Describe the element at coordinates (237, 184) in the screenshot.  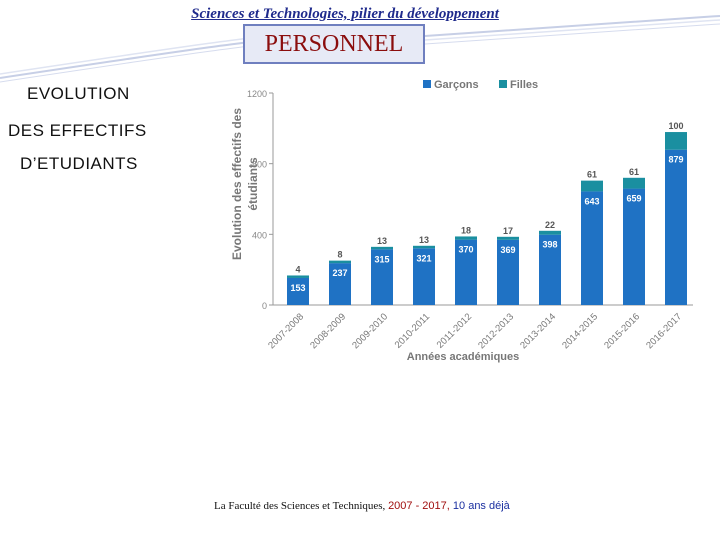
I see `y-axis-label-line-1: Evolution des effectifs des` at that location.